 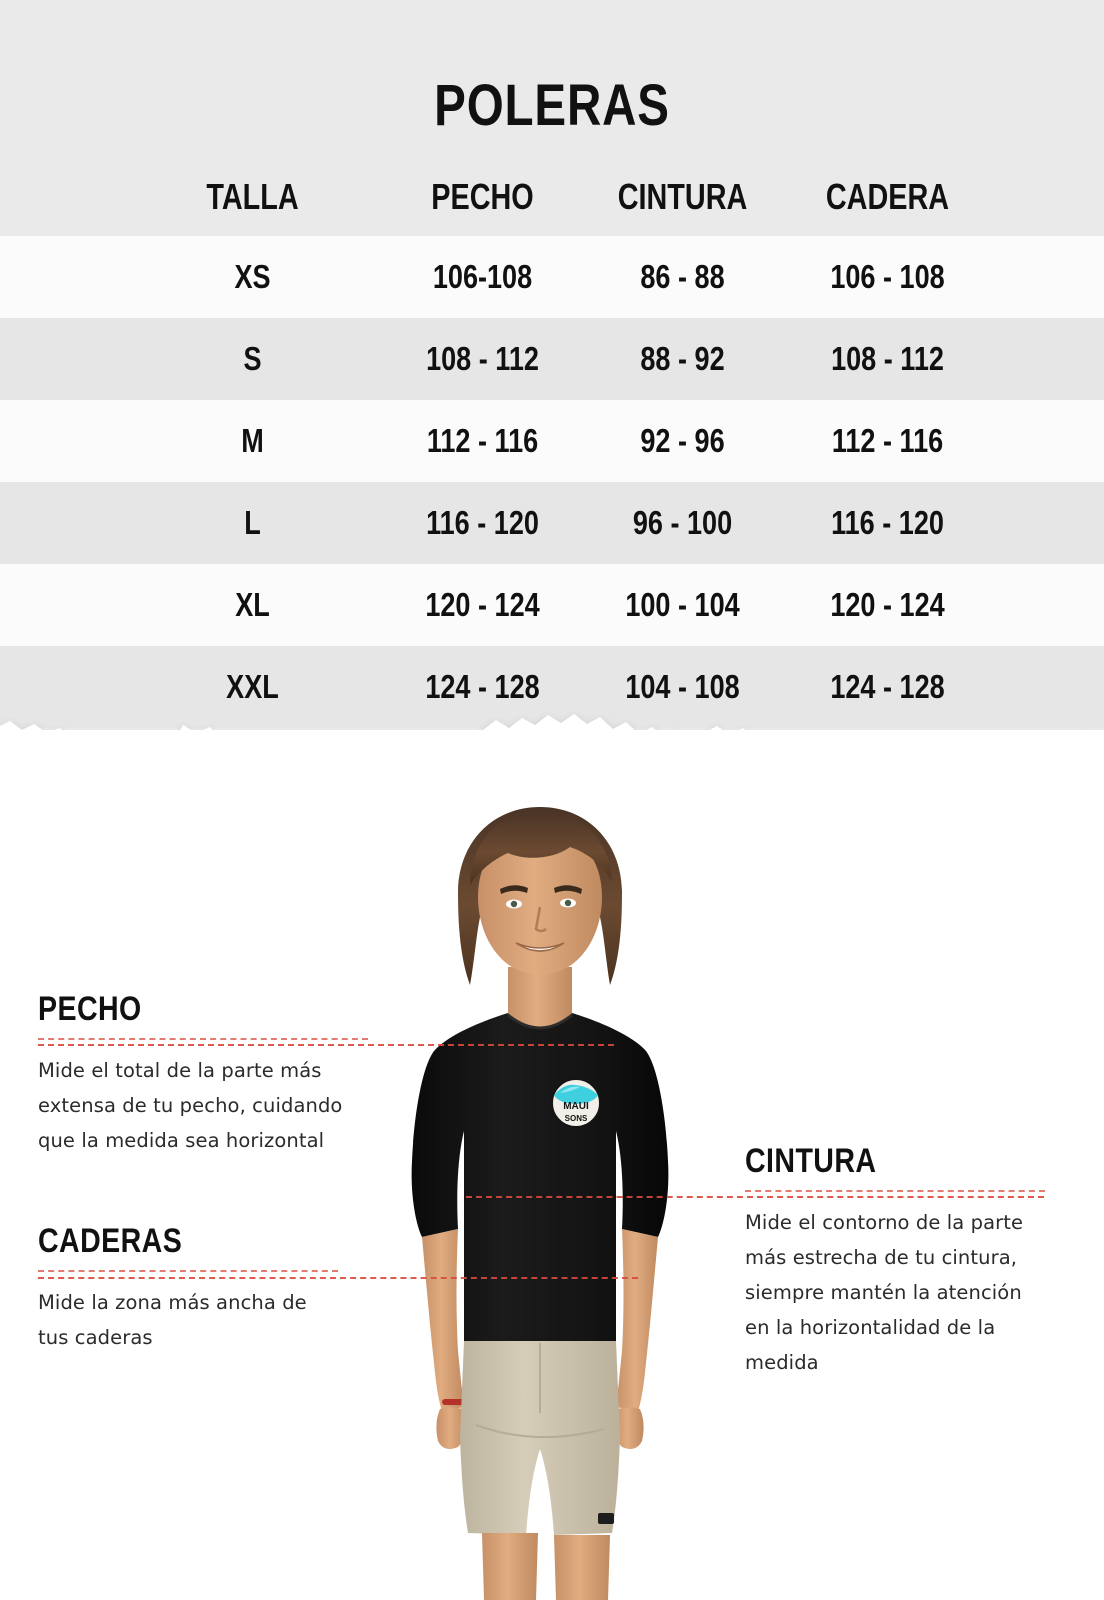 I want to click on measurement-line-hips, so click(x=338, y=1278).